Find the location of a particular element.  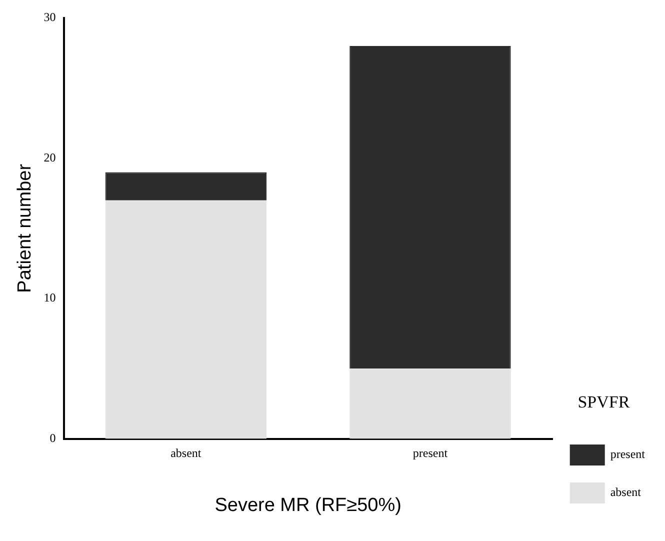

x-axis-title: Severe MR (RF≥50%) is located at coordinates (308, 505).